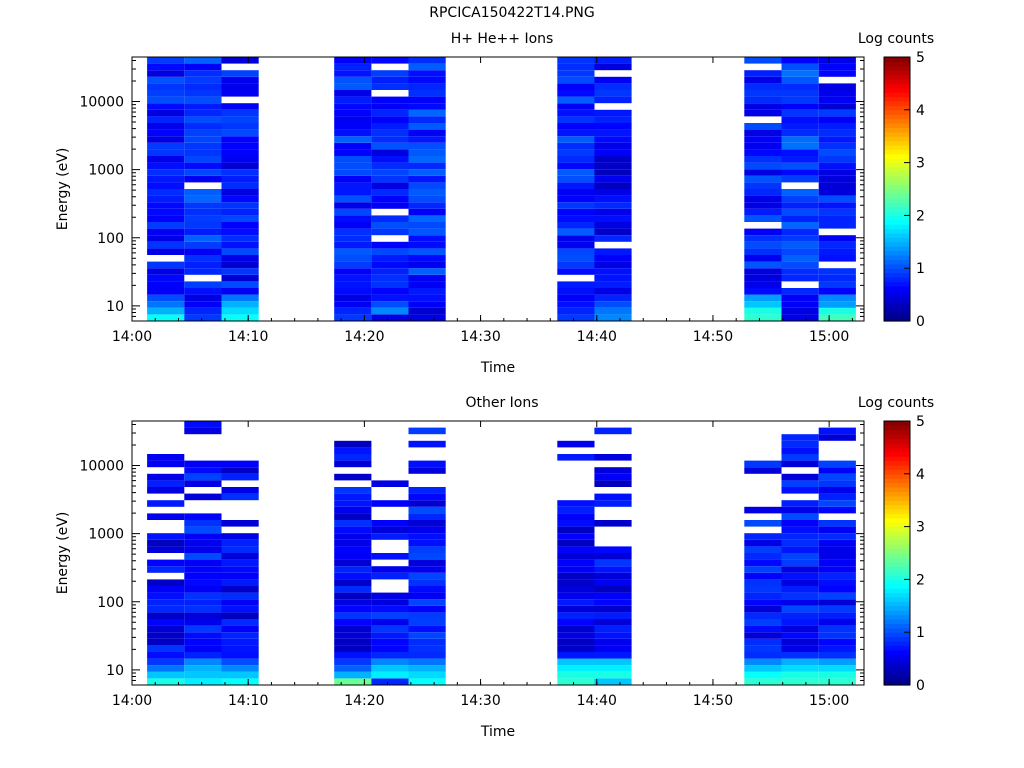  What do you see at coordinates (248, 337) in the screenshot?
I see `x-tick-label: 14:10` at bounding box center [248, 337].